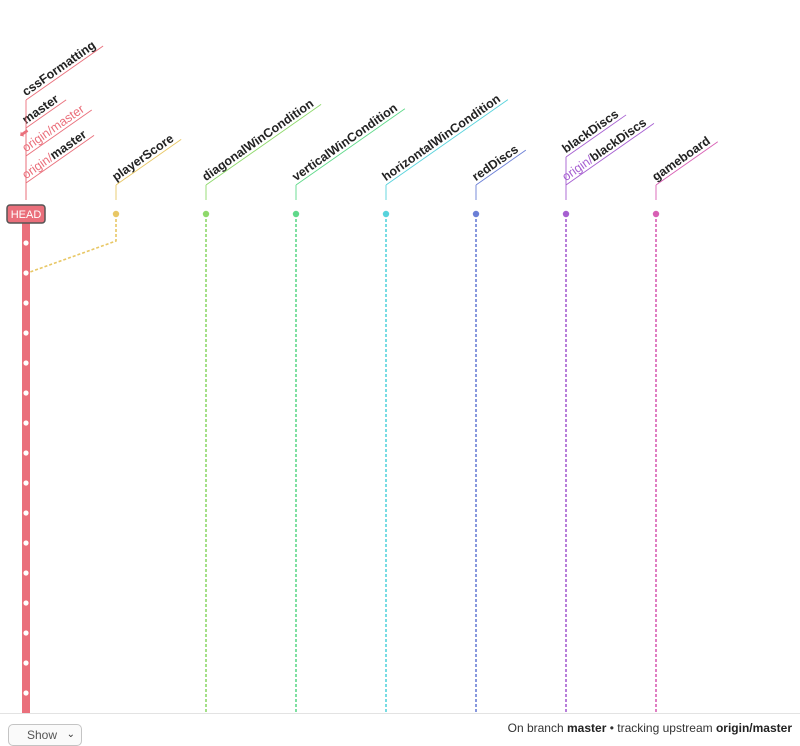 This screenshot has height=746, width=800. What do you see at coordinates (73, 243) in the screenshot?
I see `branch-merge-line` at bounding box center [73, 243].